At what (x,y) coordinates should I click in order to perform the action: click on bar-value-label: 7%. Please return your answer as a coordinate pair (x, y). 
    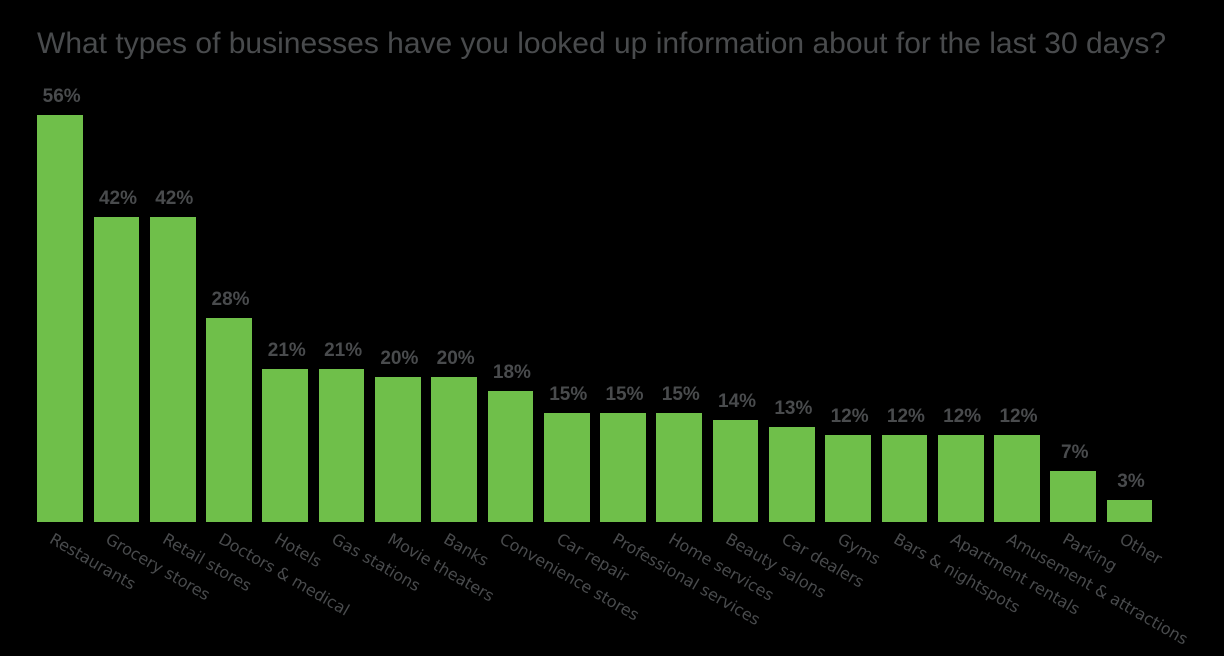
    Looking at the image, I should click on (1075, 453).